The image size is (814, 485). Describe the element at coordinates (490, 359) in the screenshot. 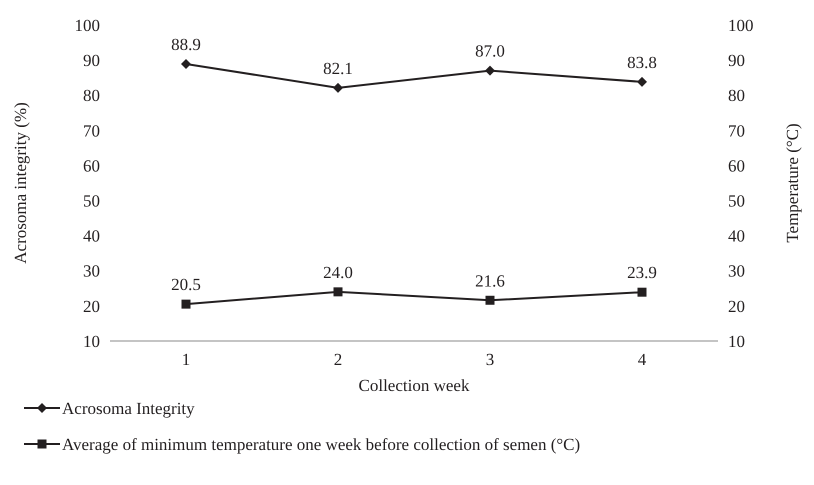

I see `x-tick-label: 3` at that location.